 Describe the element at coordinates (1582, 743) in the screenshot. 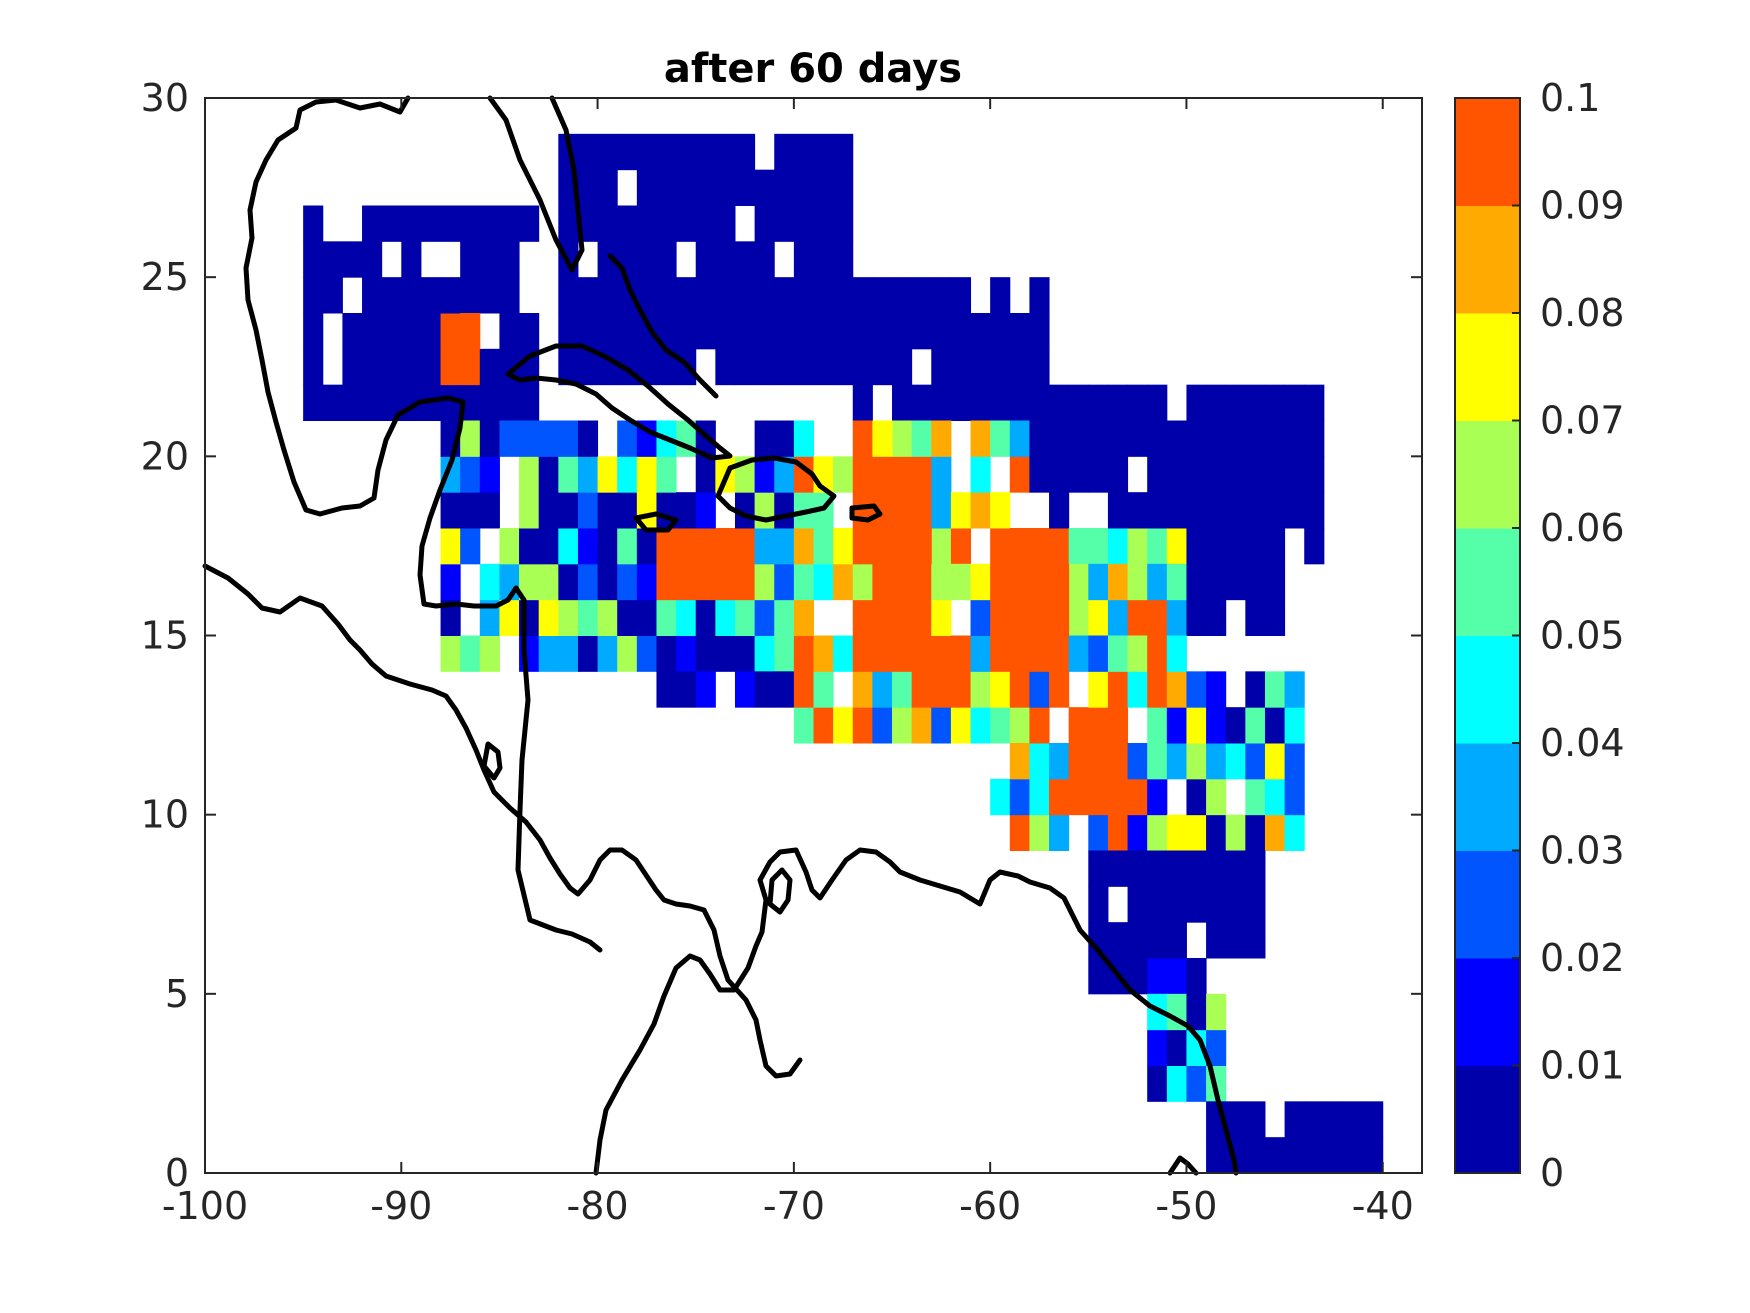

I see `colorbar-tick-label: 0.04` at that location.